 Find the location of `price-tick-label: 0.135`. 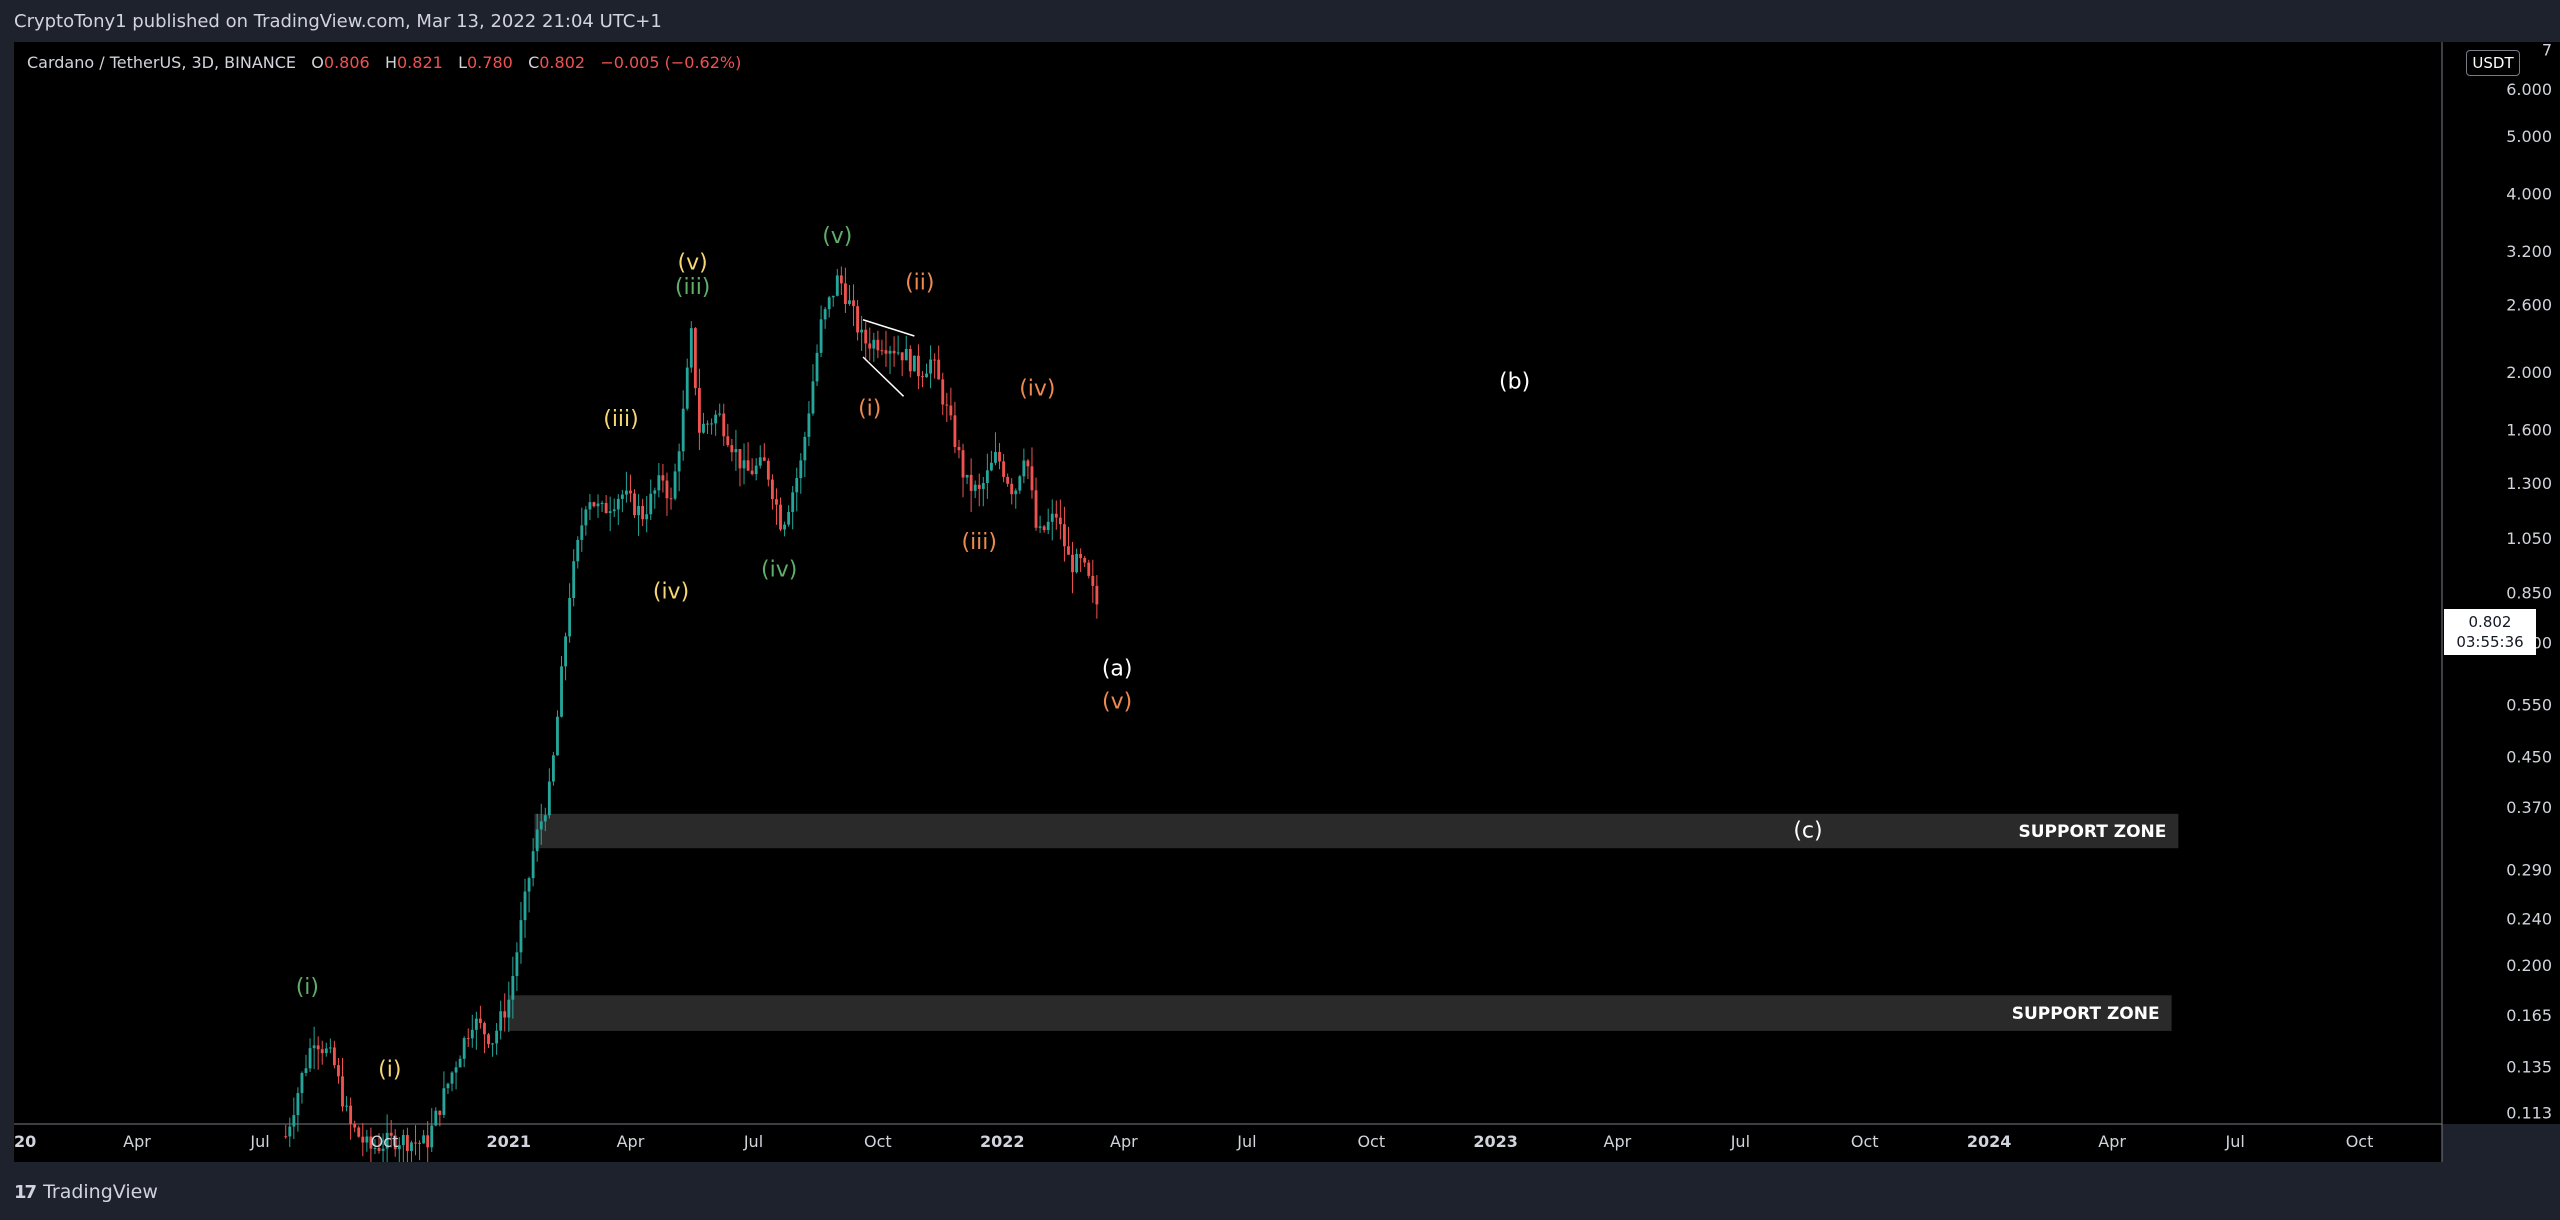

price-tick-label: 0.135 is located at coordinates (2529, 1067).